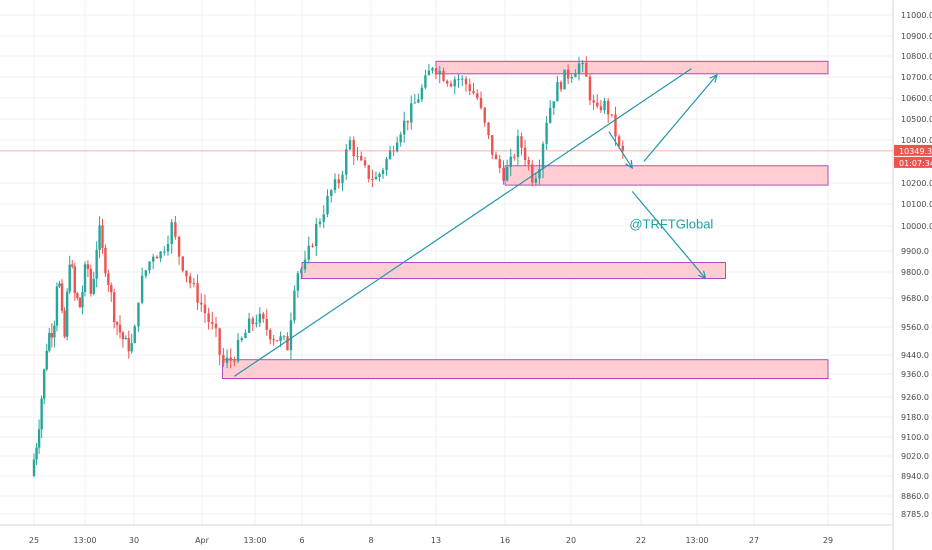 This screenshot has height=550, width=932. Describe the element at coordinates (696, 540) in the screenshot. I see `x-tick-label: 13:00` at that location.